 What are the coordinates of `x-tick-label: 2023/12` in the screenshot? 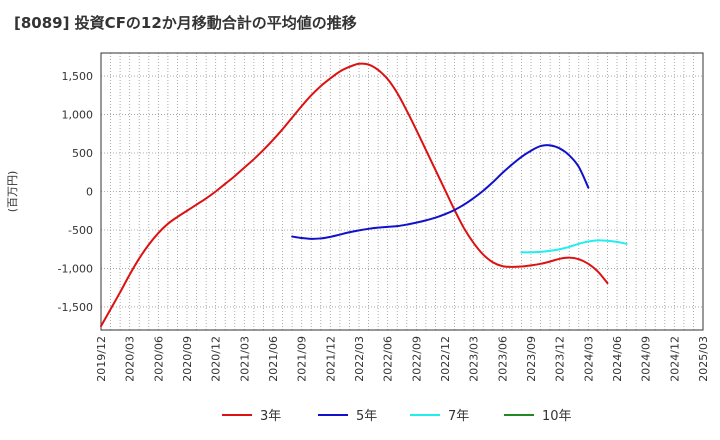 It's located at (560, 359).